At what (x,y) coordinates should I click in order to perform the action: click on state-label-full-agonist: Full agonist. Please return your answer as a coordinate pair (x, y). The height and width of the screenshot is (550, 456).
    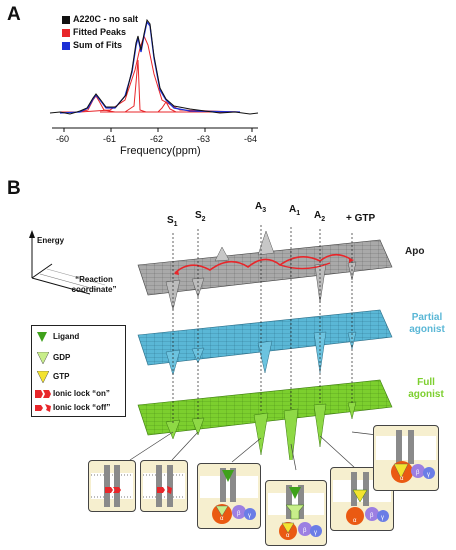
    Looking at the image, I should click on (426, 388).